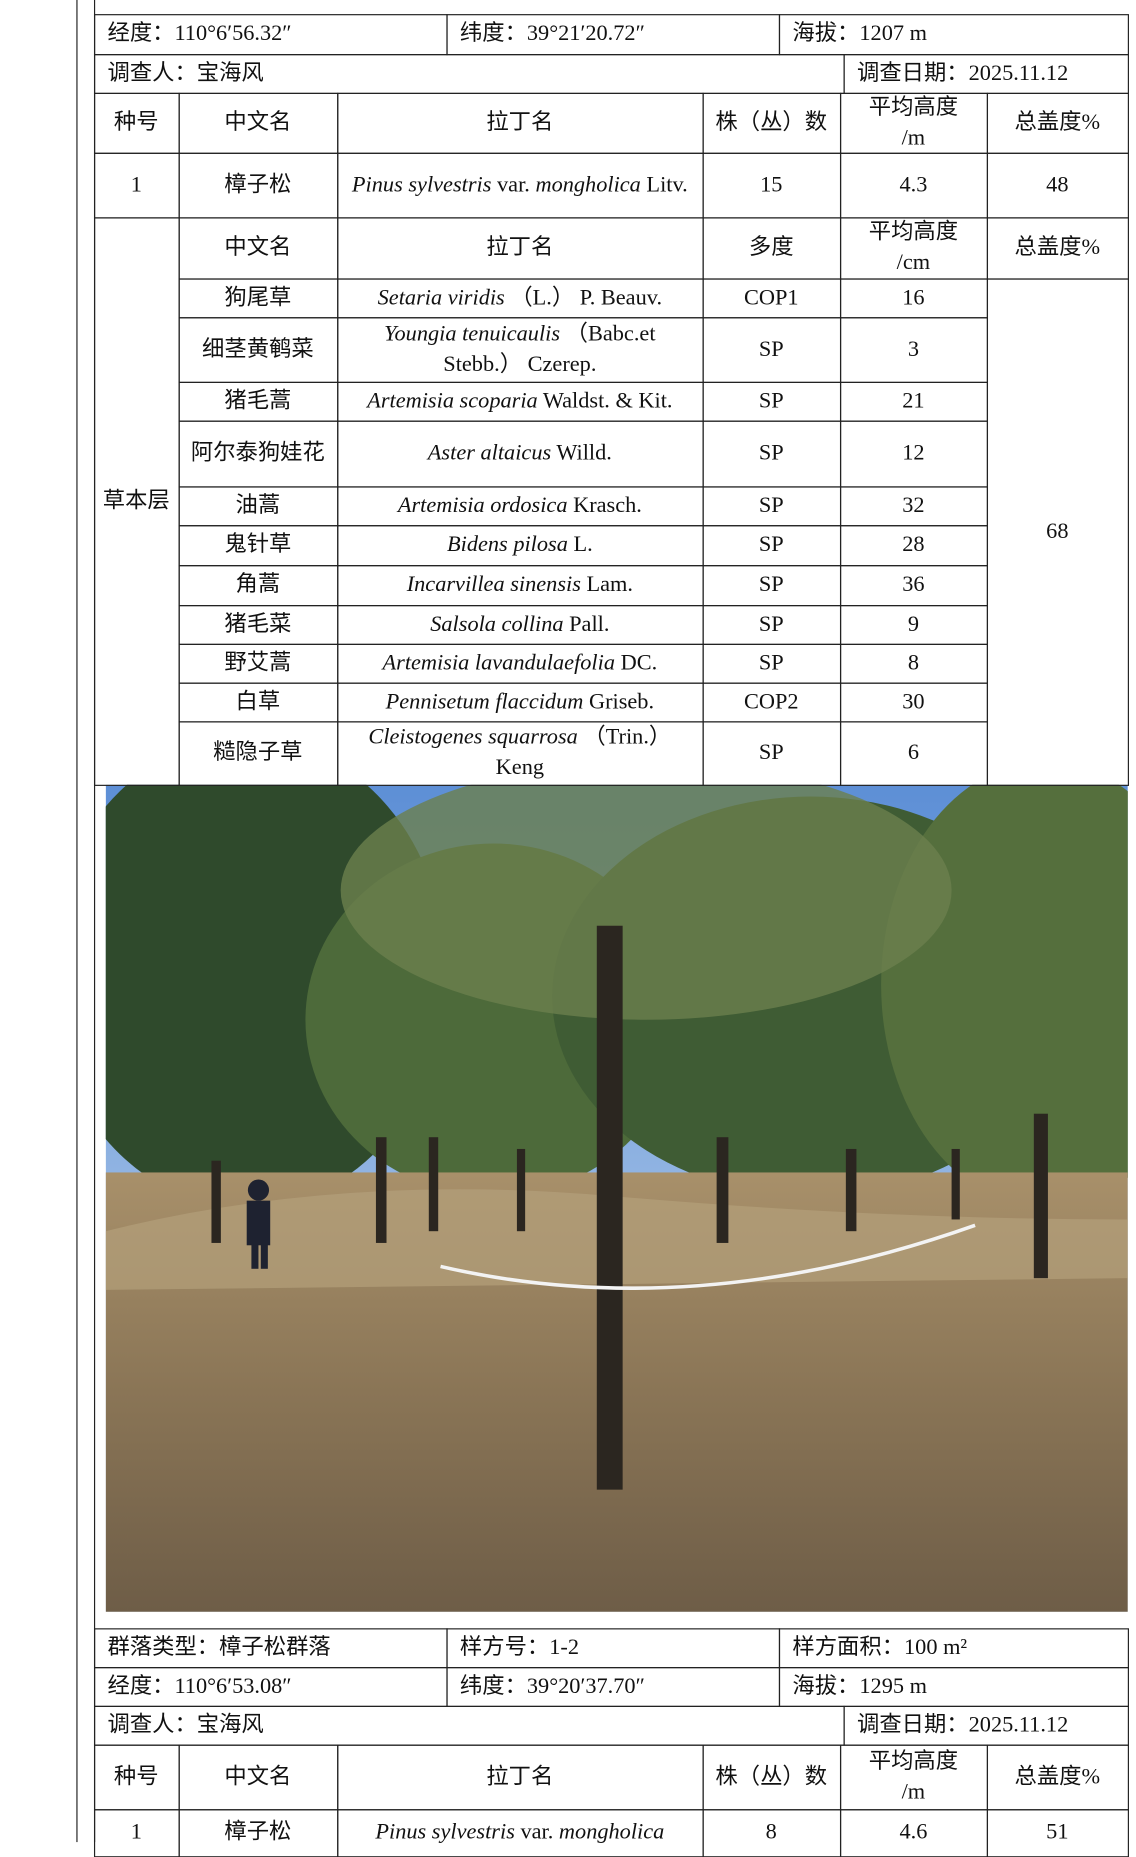 This screenshot has height=1857, width=1136. What do you see at coordinates (258, 624) in the screenshot?
I see `cell-text: 猪毛菜` at bounding box center [258, 624].